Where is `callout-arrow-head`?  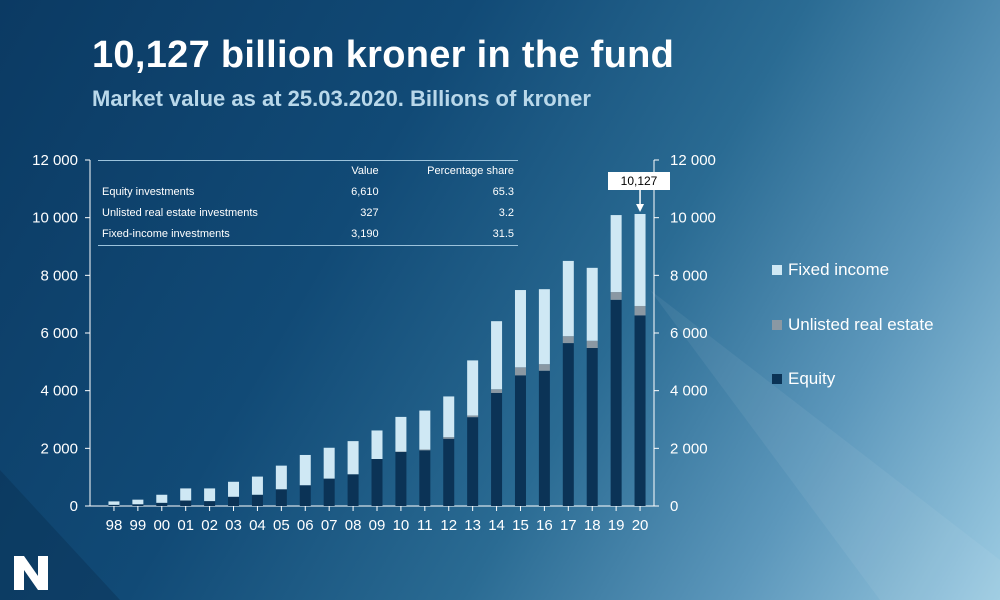 callout-arrow-head is located at coordinates (640, 208).